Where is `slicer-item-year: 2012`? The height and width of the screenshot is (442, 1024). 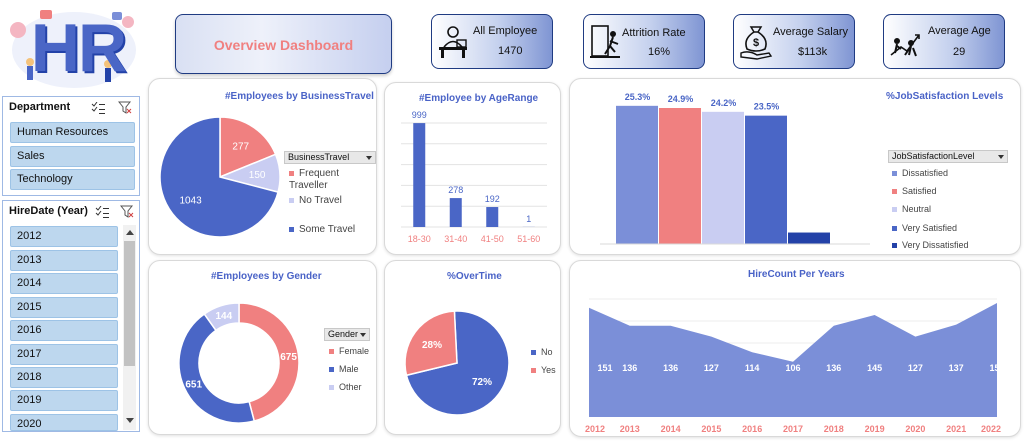
slicer-item-year: 2012 is located at coordinates (64, 236).